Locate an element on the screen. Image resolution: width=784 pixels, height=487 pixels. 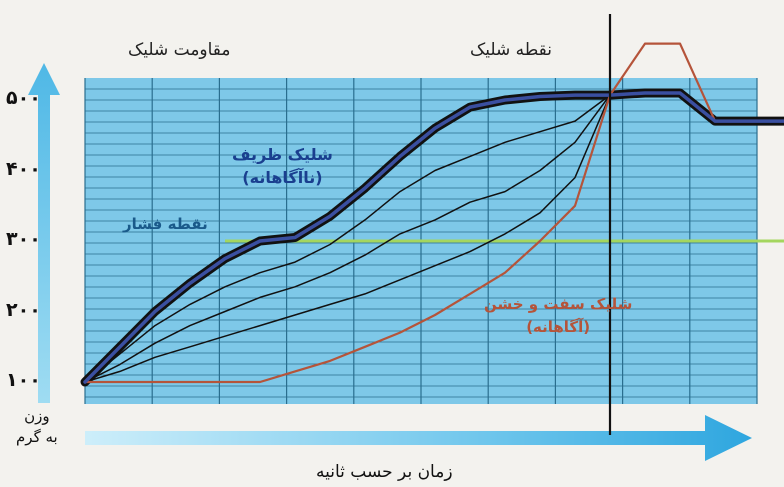
y-axis-label-line-1: وزن is located at coordinates (37, 416).